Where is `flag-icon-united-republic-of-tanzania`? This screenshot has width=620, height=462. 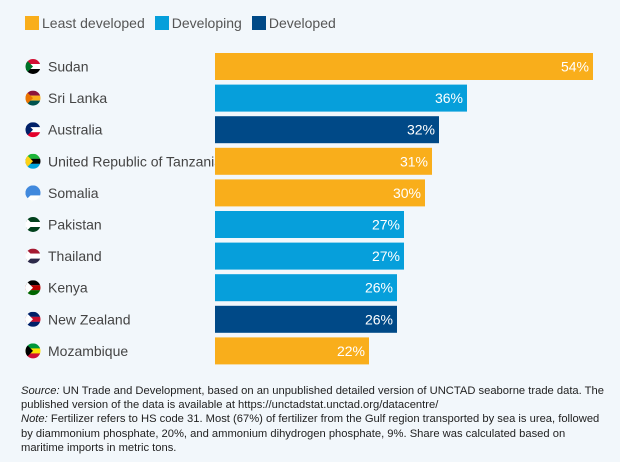
flag-icon-united-republic-of-tanzania is located at coordinates (33, 161).